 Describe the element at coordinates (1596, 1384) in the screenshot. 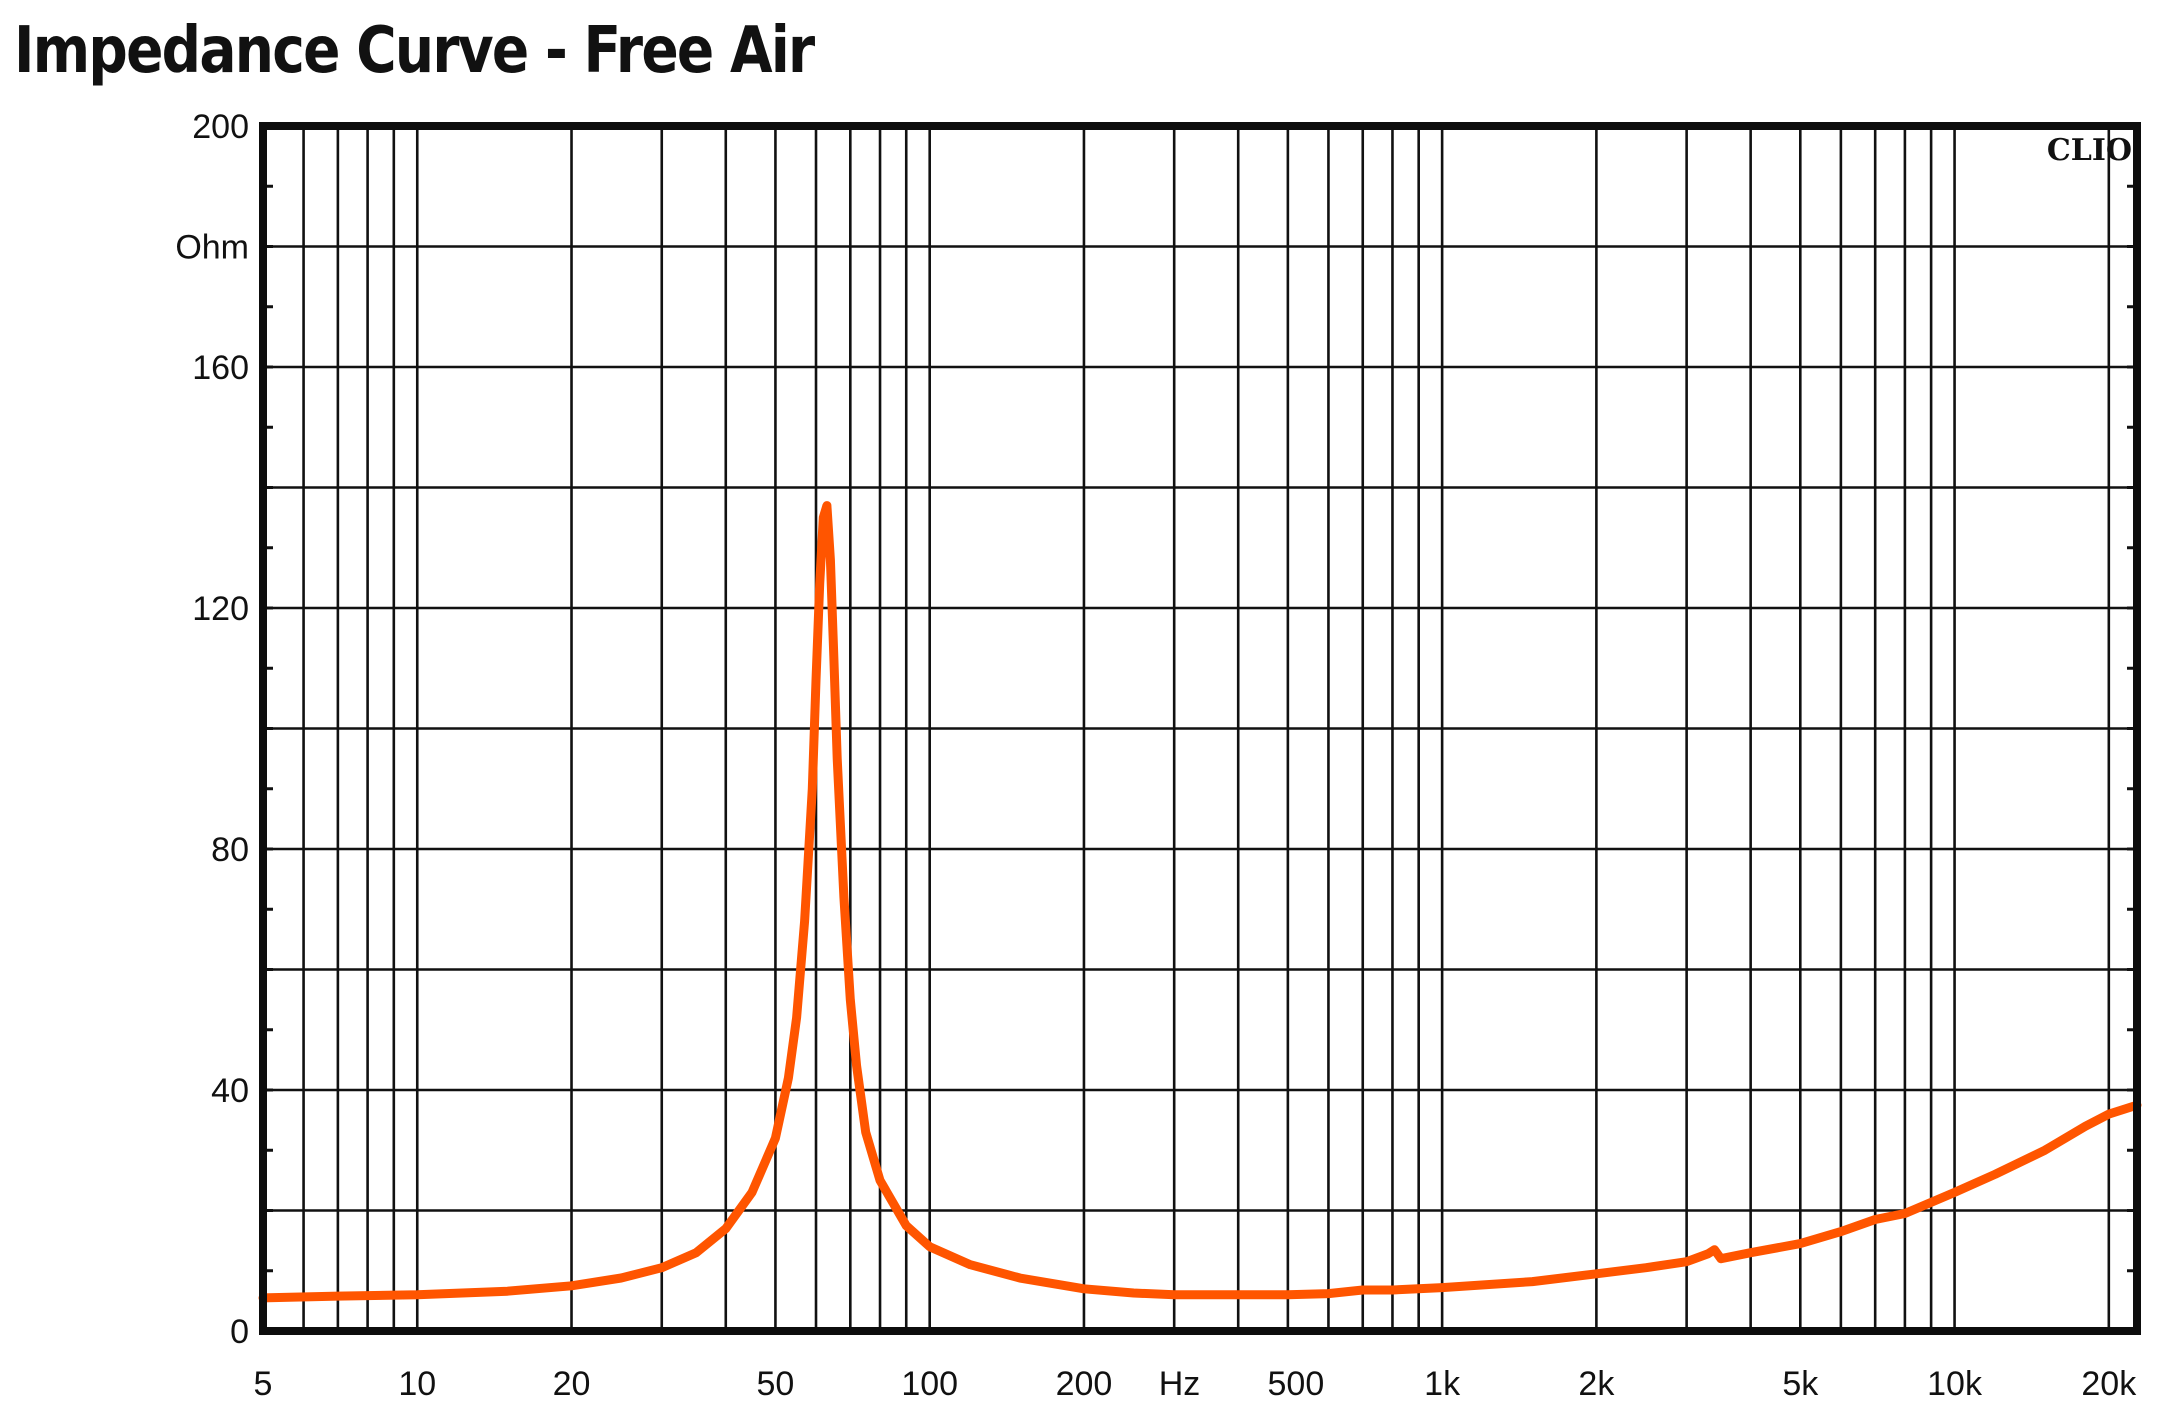

I see `x-tick-label: 2k` at that location.